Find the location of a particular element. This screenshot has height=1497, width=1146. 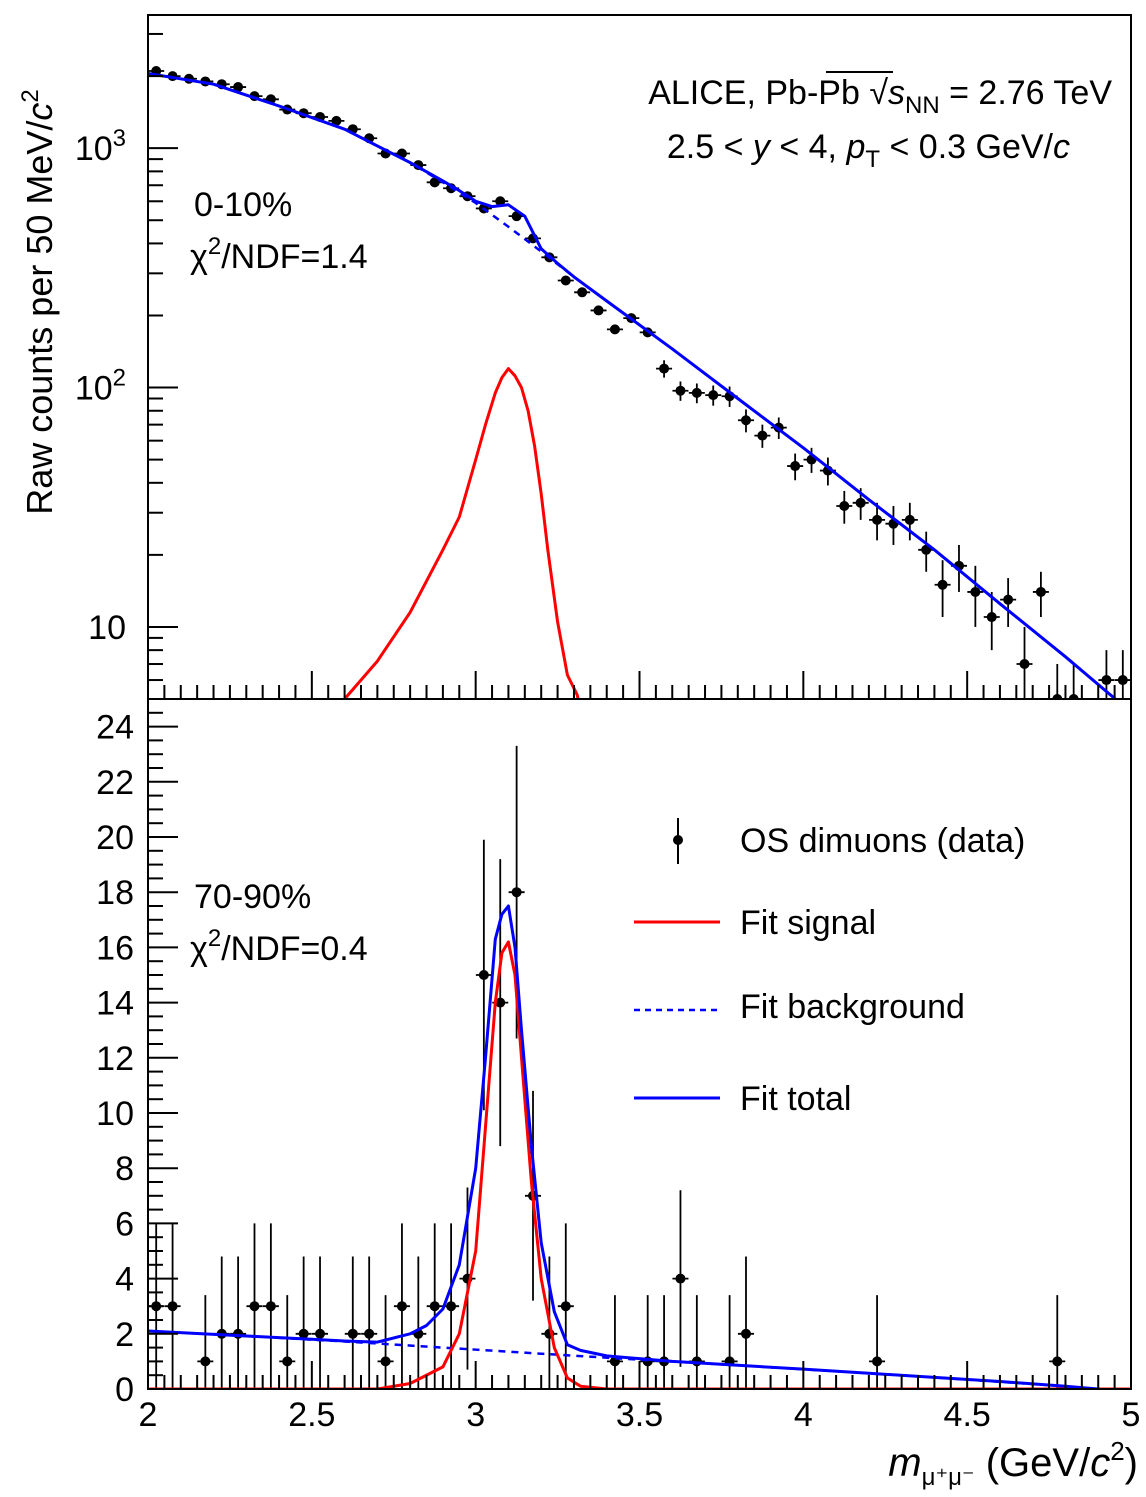

bottom-y-tick-label: 0 is located at coordinates (124, 1390).